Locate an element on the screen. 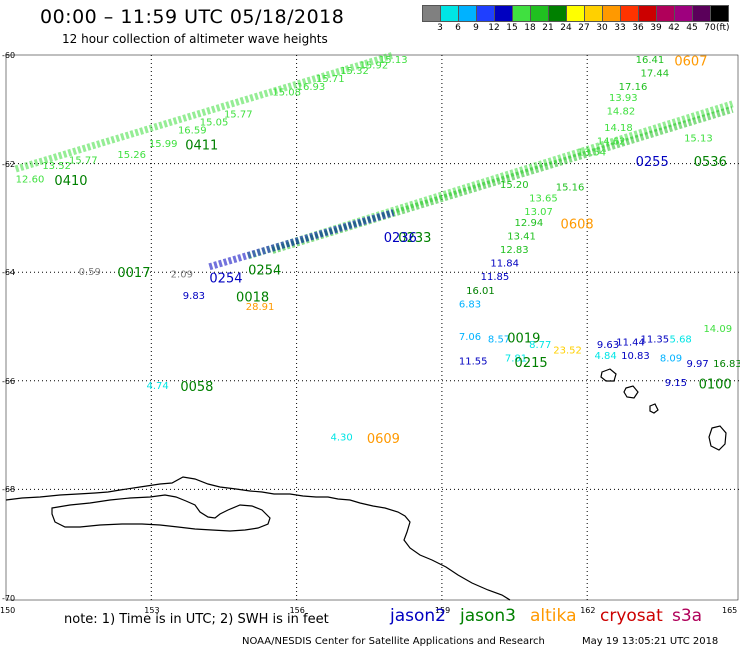 This screenshot has height=650, width=740. scale-label: 27 is located at coordinates (584, 28).